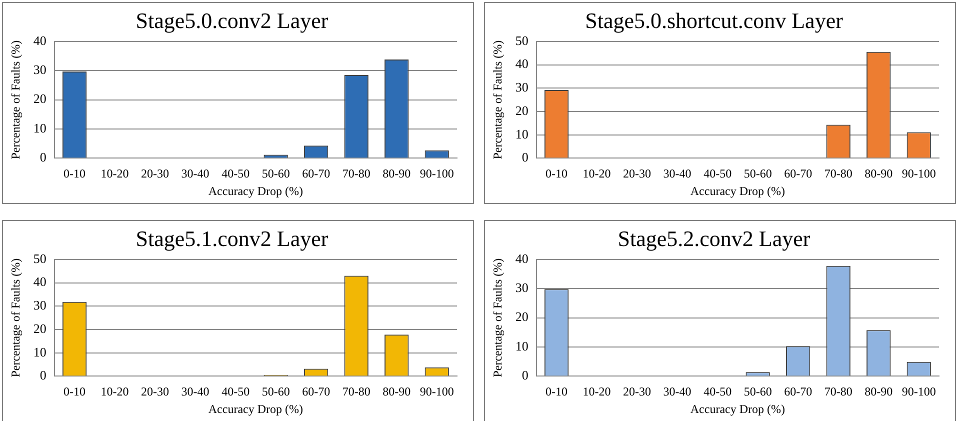  Describe the element at coordinates (714, 20) in the screenshot. I see `chart-title: Stage5.0.shortcut.conv Layer` at that location.